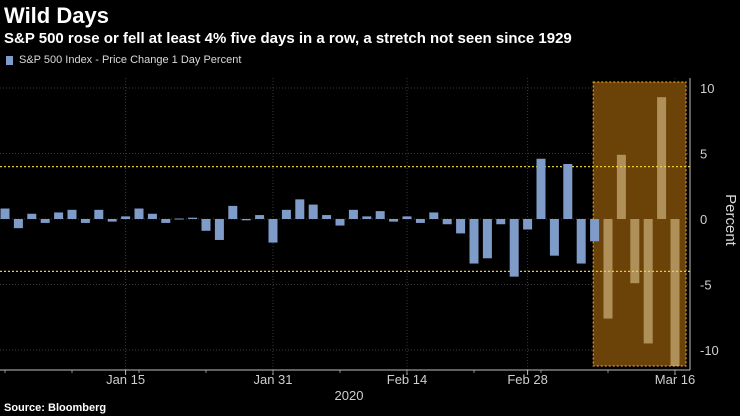  Describe the element at coordinates (706, 285) in the screenshot. I see `y-tick-label: -5` at that location.